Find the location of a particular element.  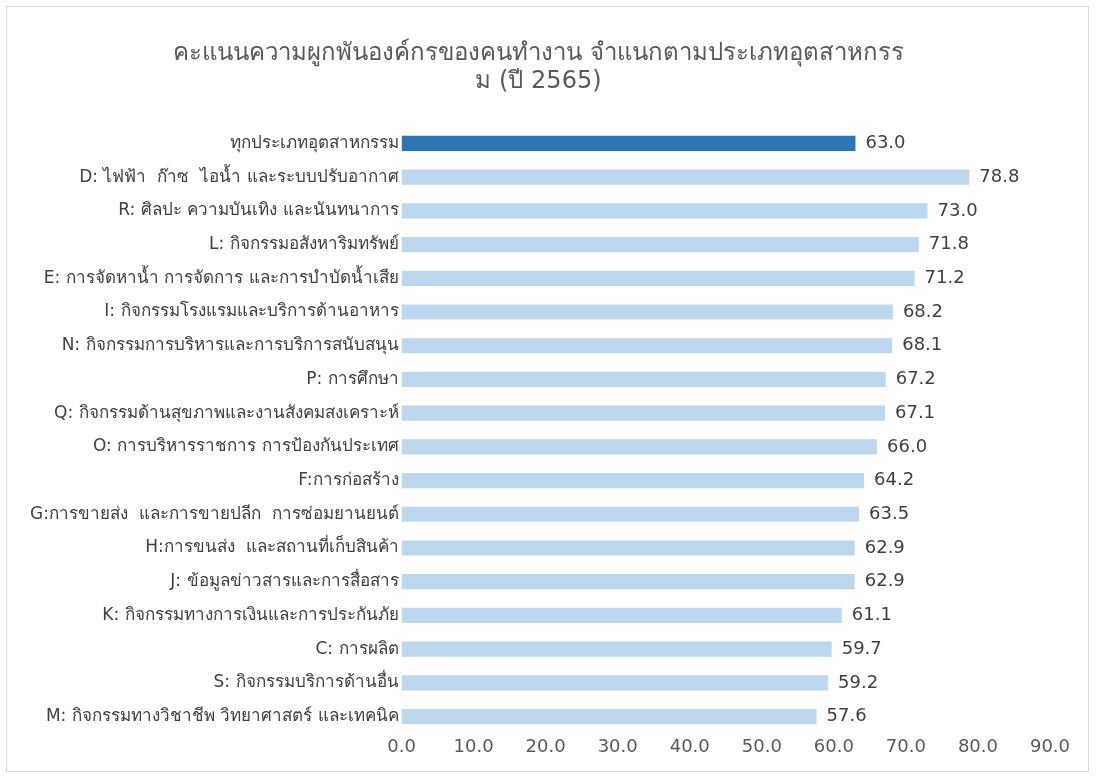

x-tick-label: 60.0 is located at coordinates (833, 745).